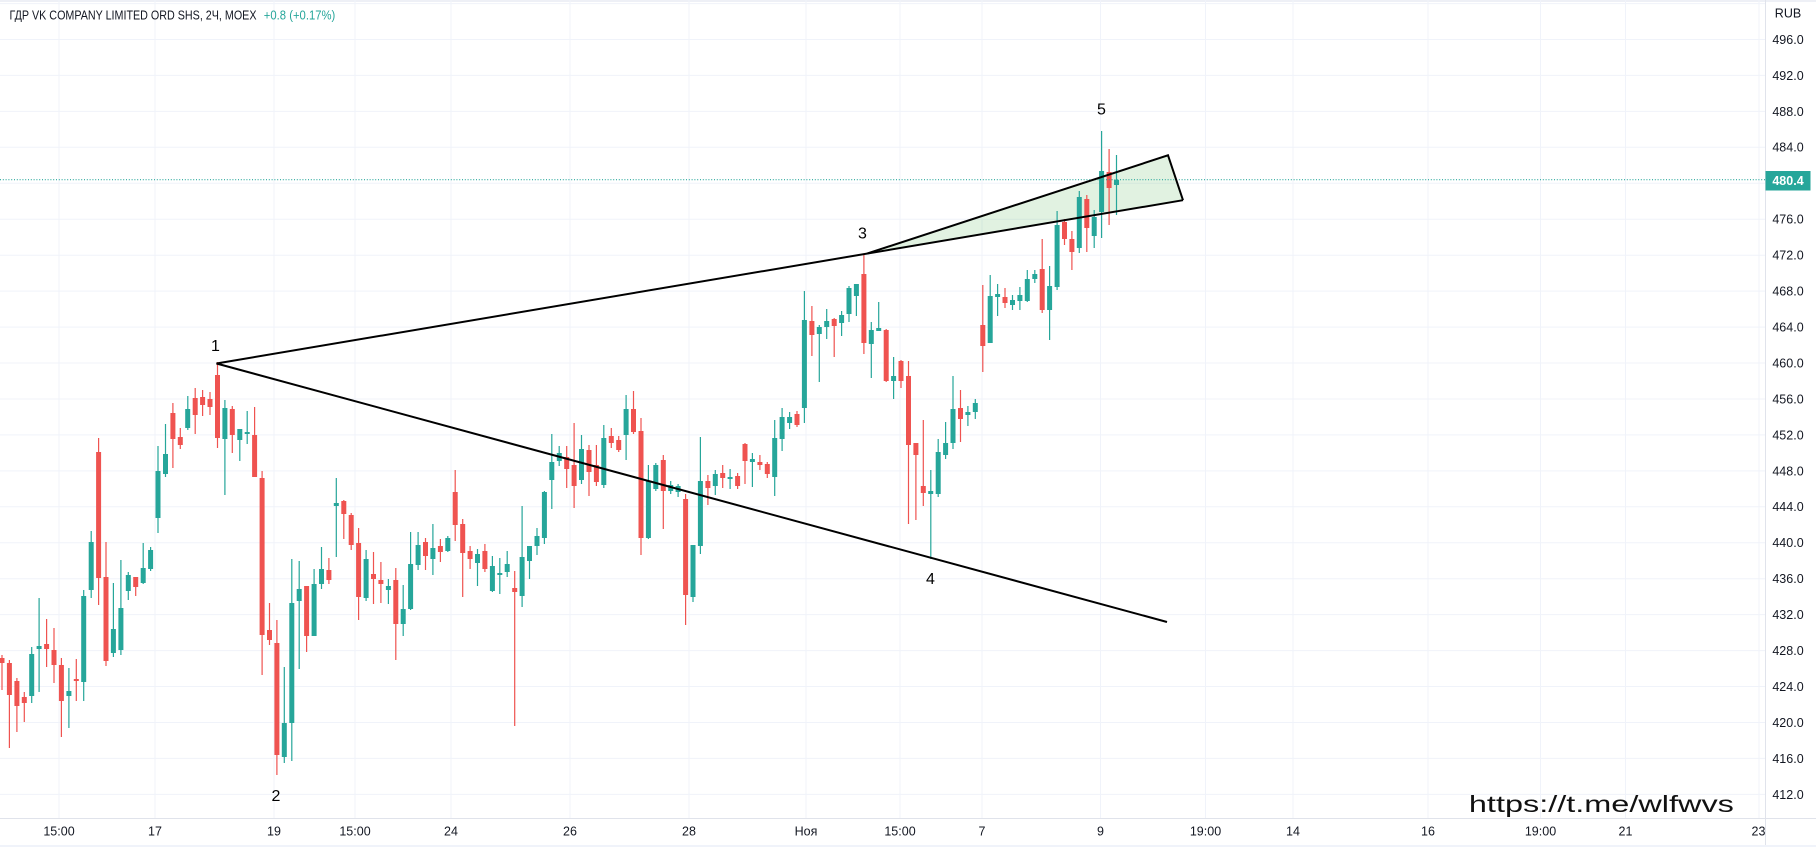  What do you see at coordinates (862, 234) in the screenshot?
I see `svg-text: 3` at bounding box center [862, 234].